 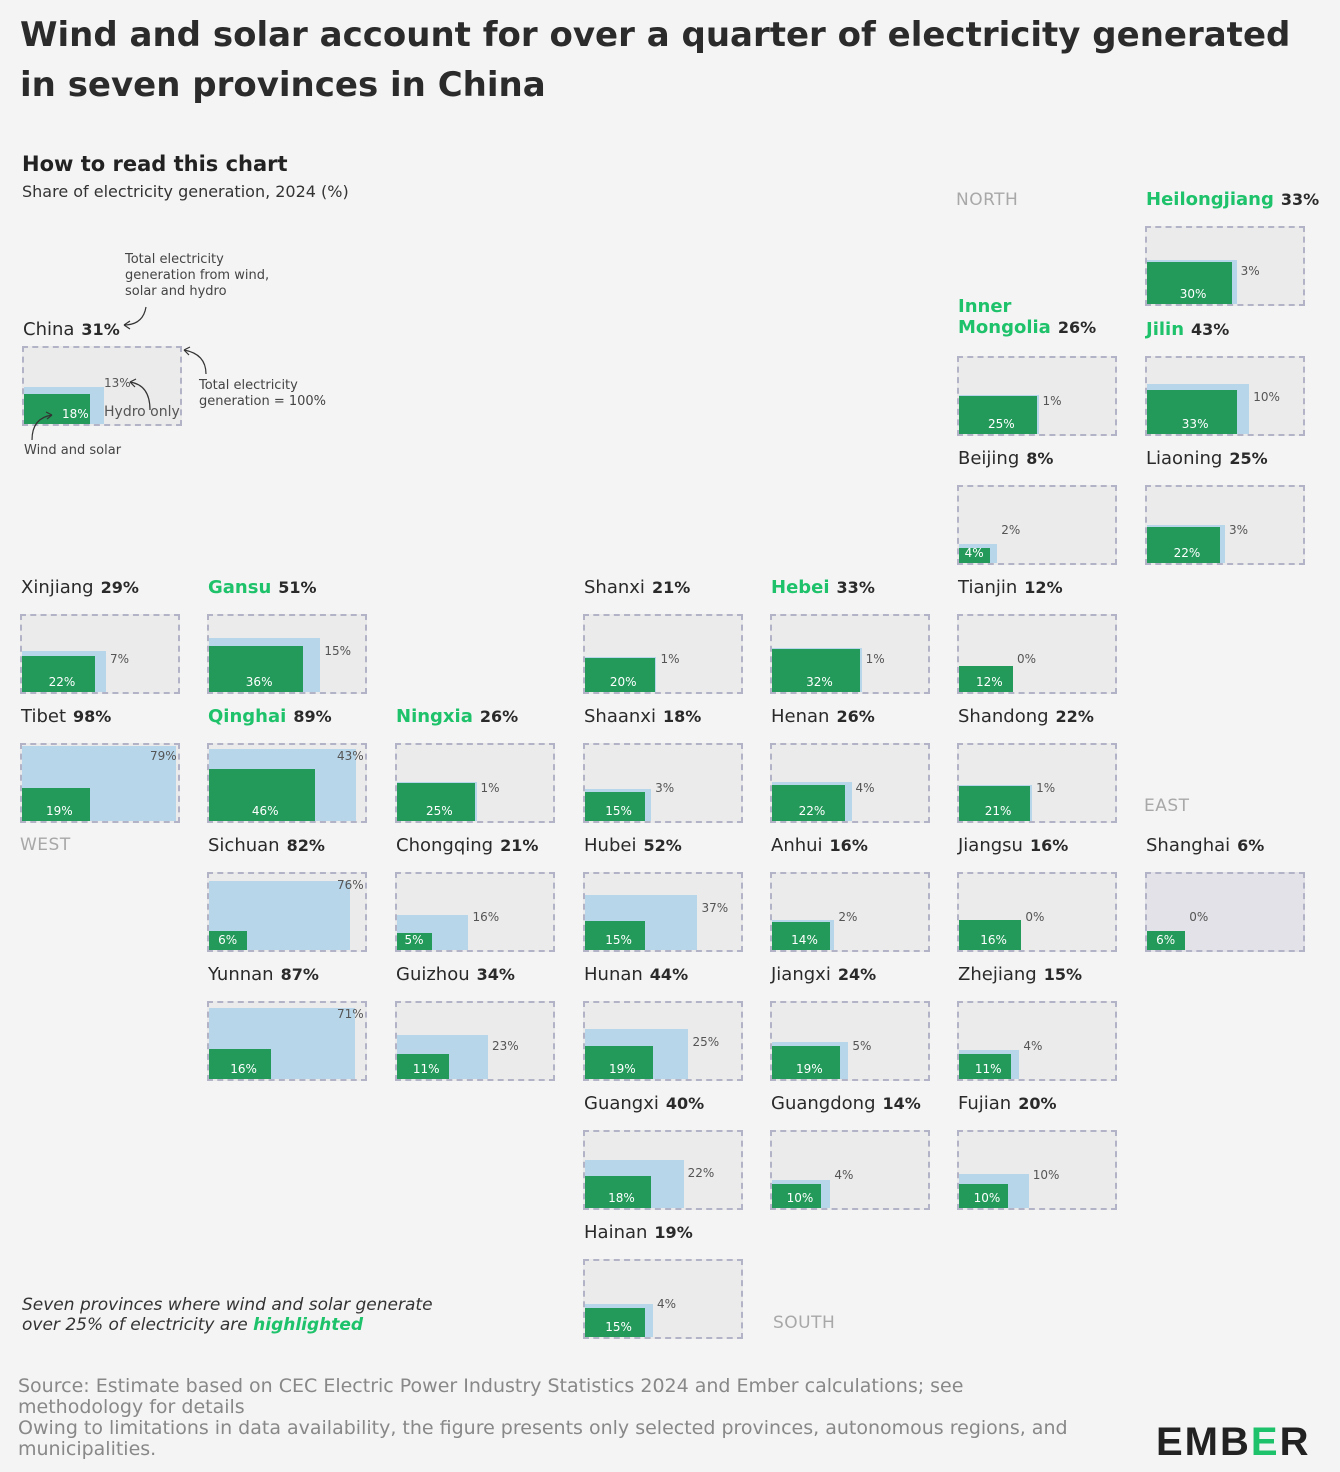 What do you see at coordinates (1250, 271) in the screenshot?
I see `hydro-label: 3%` at bounding box center [1250, 271].